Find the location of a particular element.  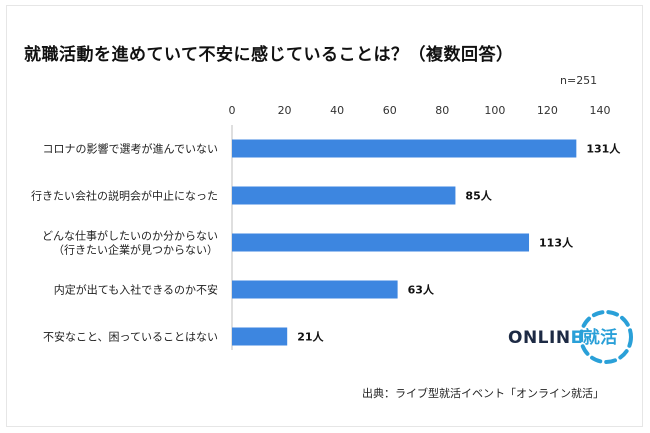

x-tick-label: 100 is located at coordinates (494, 110).